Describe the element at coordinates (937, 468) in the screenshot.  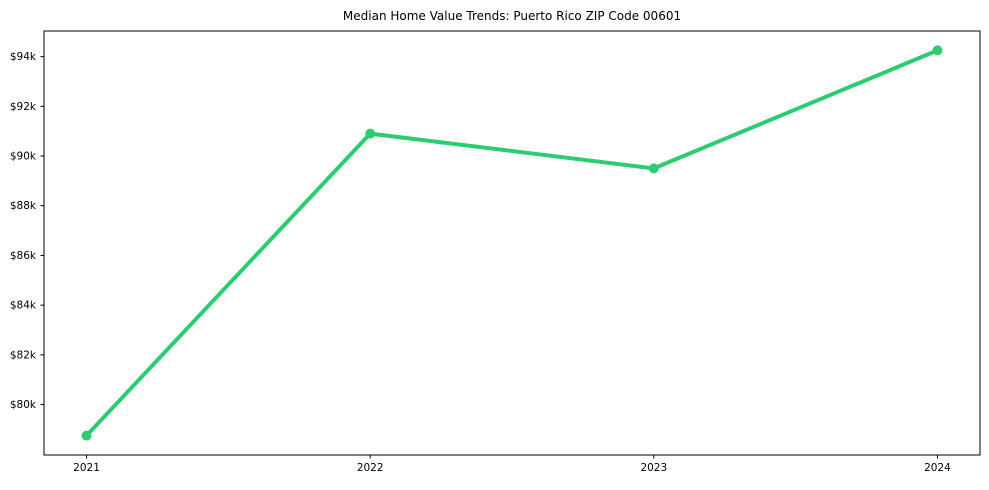
I see `x-tick-label: 2024` at that location.